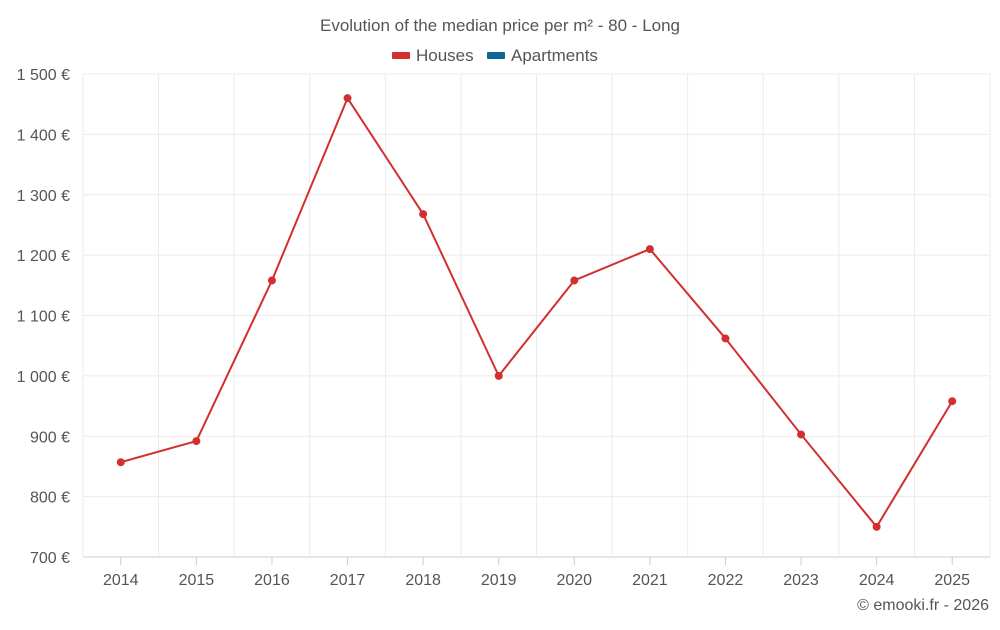 Image resolution: width=1000 pixels, height=630 pixels. Describe the element at coordinates (876, 526) in the screenshot. I see `data-point-houses-2024` at that location.